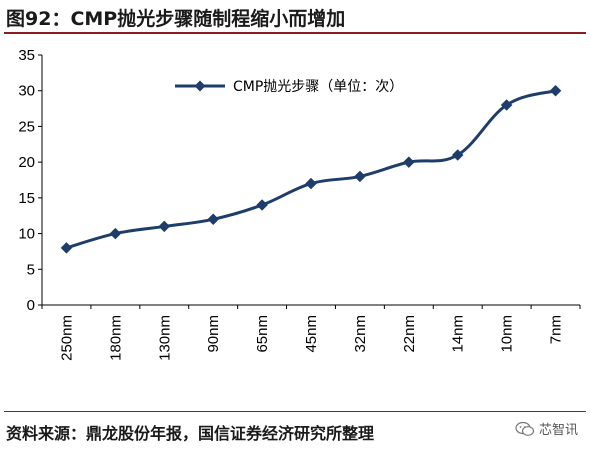 The image size is (590, 449). Describe the element at coordinates (311, 334) in the screenshot. I see `x-tick-label: 45nm` at that location.